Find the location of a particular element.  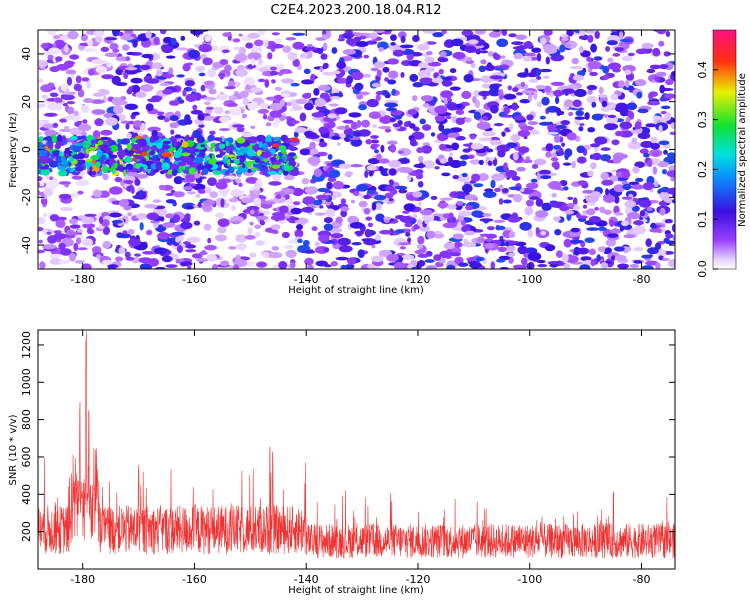

y-tick-label: 1200 is located at coordinates (26, 345).